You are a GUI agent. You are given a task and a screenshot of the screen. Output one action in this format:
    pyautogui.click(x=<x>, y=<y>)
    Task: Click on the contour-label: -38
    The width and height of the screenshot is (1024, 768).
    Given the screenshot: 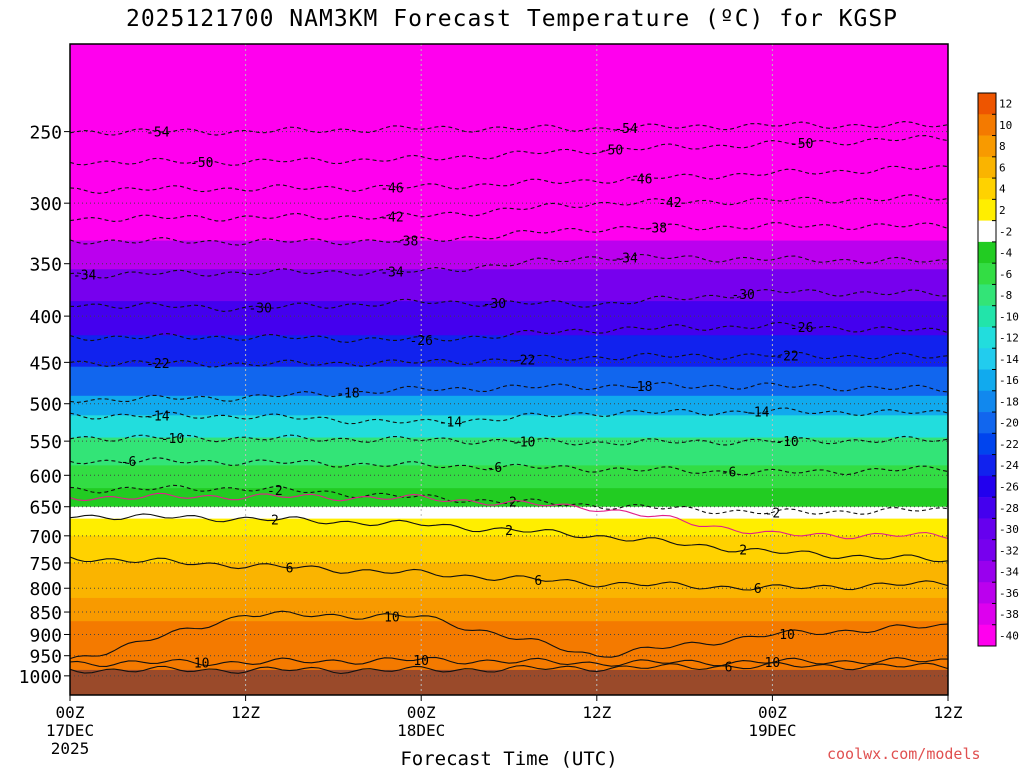 What is the action you would take?
    pyautogui.click(x=655, y=229)
    